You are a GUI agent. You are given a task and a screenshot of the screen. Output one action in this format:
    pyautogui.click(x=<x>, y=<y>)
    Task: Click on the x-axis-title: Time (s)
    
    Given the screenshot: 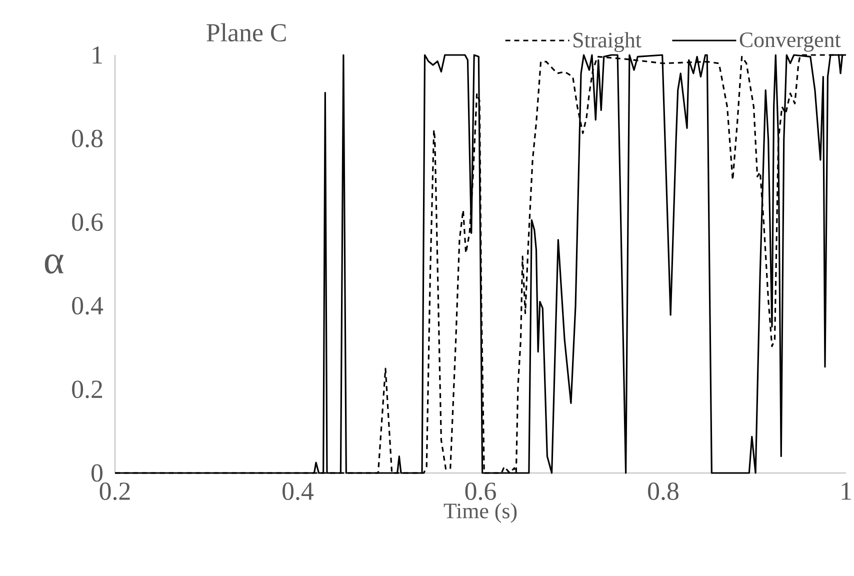 What is the action you would take?
    pyautogui.click(x=480, y=512)
    